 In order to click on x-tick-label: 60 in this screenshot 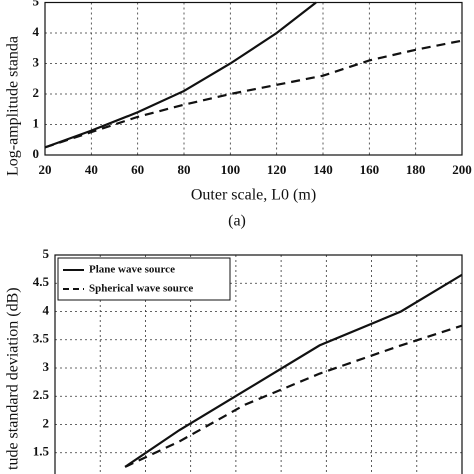, I will do `click(137, 169)`.